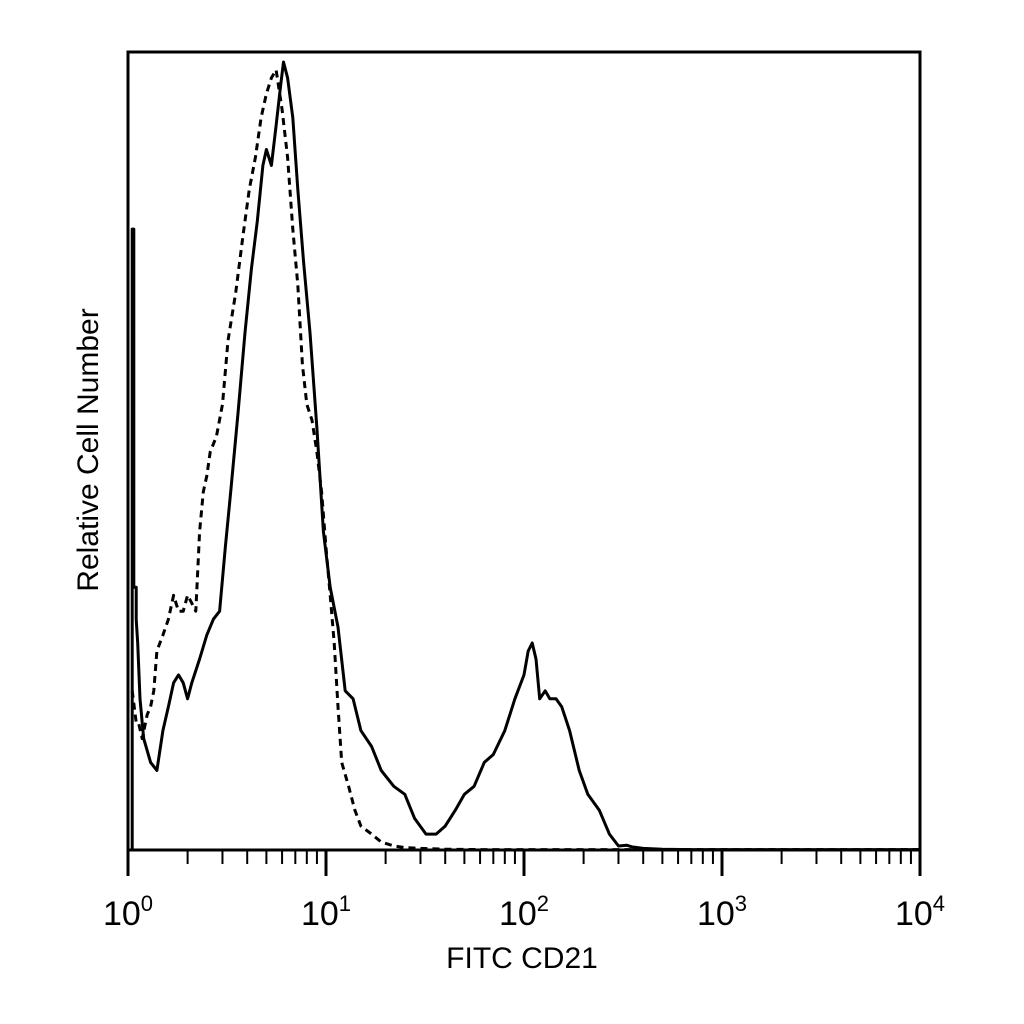 The image size is (1024, 1024). What do you see at coordinates (88, 449) in the screenshot?
I see `y-axis-label: Relative Cell Number` at bounding box center [88, 449].